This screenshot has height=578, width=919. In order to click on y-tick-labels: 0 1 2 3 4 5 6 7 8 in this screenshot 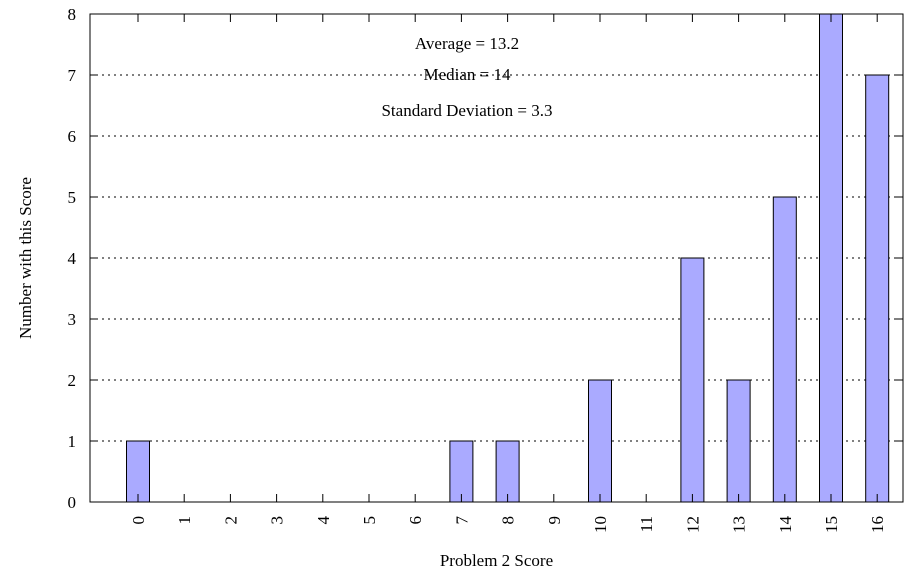, I will do `click(72, 258)`.